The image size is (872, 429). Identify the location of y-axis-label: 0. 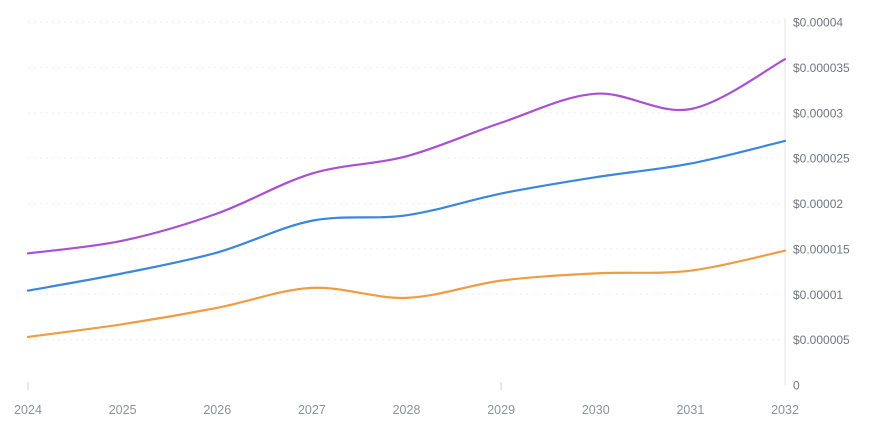
(796, 386).